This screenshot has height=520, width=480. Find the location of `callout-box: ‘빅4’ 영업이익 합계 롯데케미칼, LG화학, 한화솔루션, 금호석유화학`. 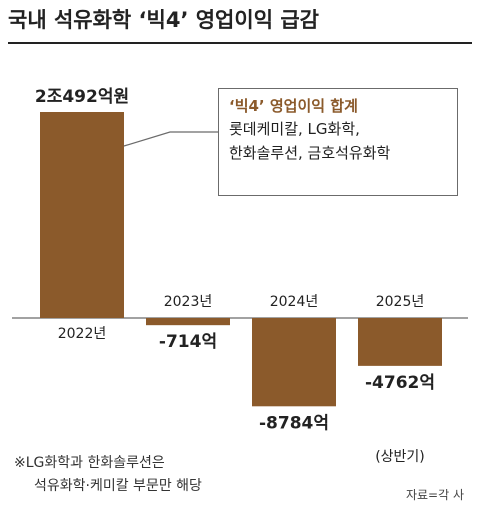

callout-box: ‘빅4’ 영업이익 합계 롯데케미칼, LG화학, 한화솔루션, 금호석유화학 is located at coordinates (338, 142).